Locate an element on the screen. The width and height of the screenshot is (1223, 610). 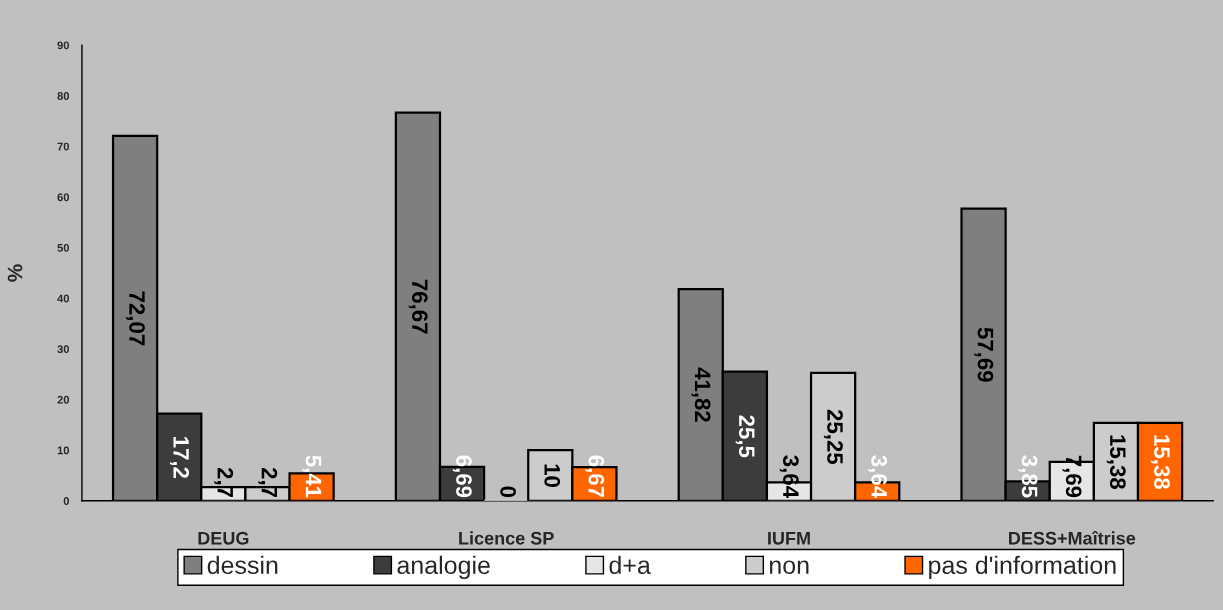
data-label: 25,5 is located at coordinates (745, 436).